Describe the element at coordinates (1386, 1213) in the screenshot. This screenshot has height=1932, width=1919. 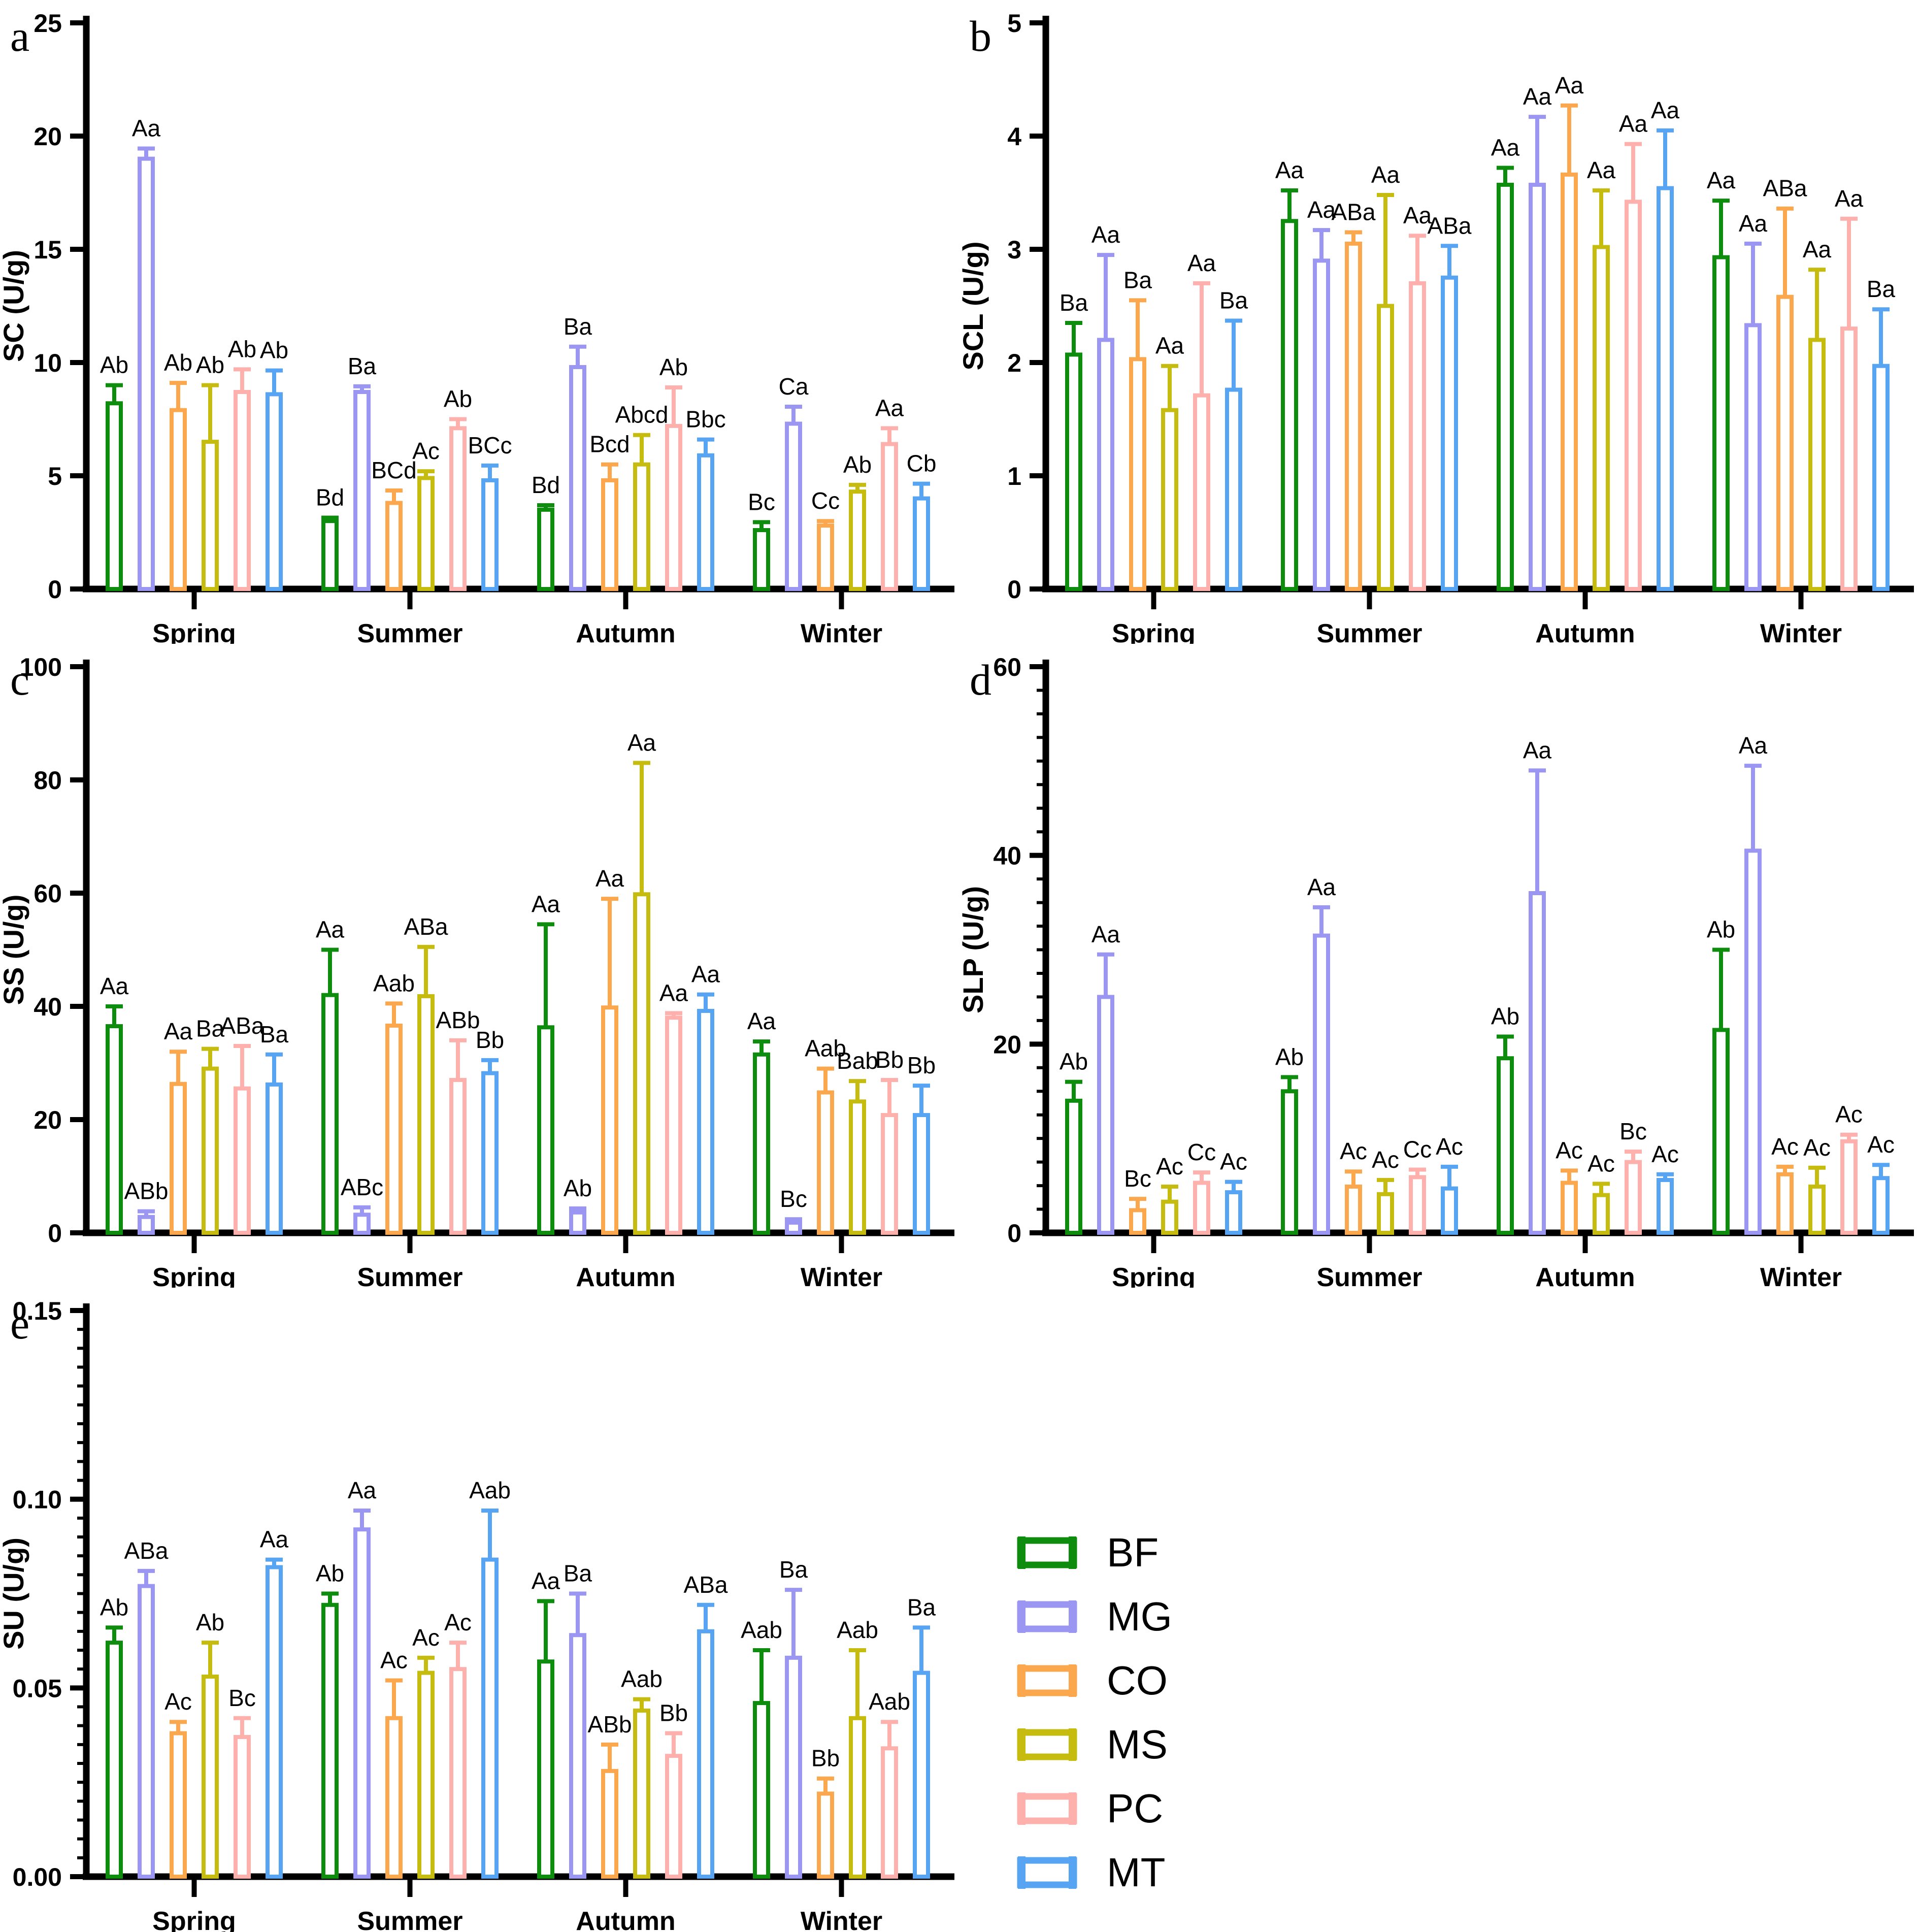
I see `bar-ms-summer` at that location.